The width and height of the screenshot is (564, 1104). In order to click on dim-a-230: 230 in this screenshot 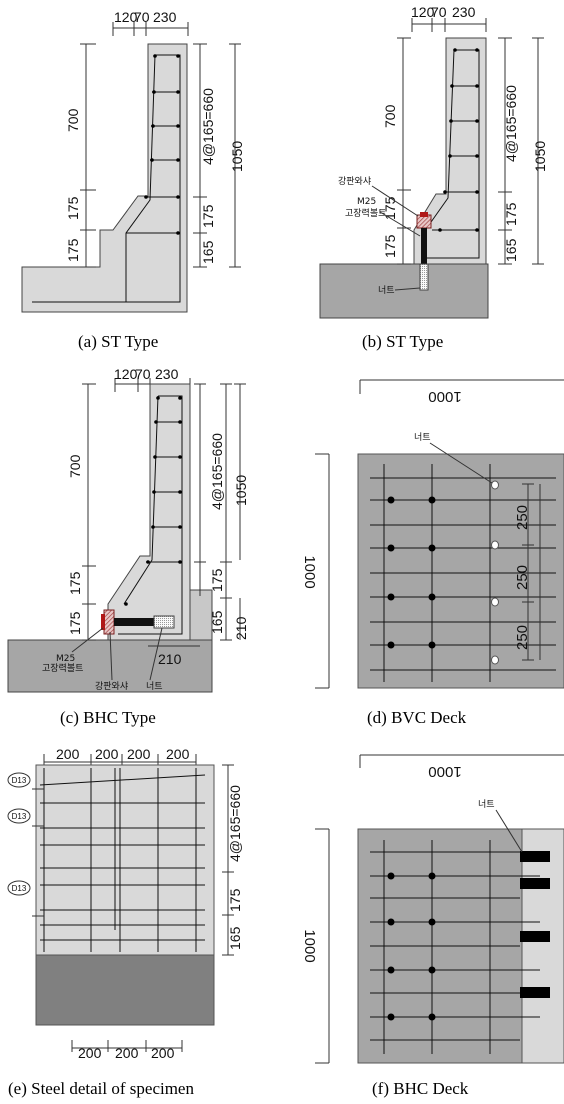, I will do `click(165, 17)`.